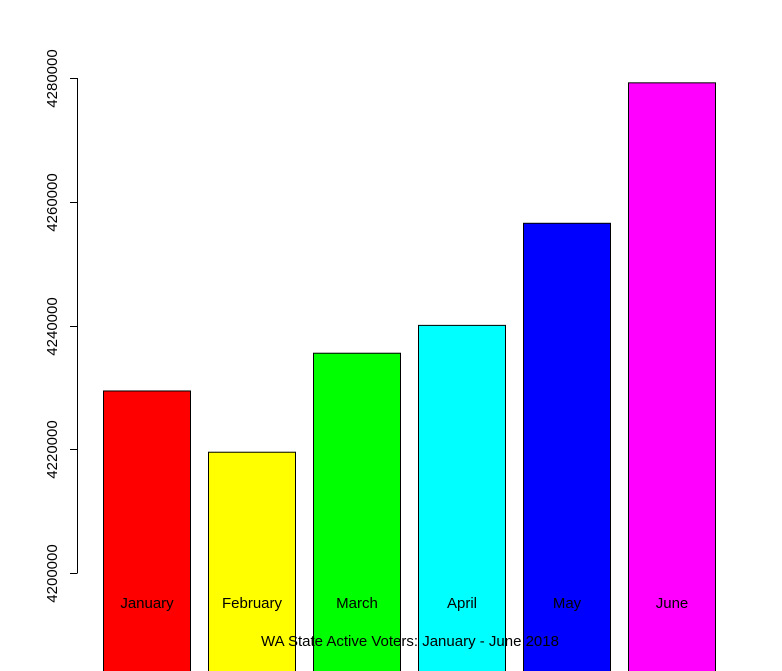  I want to click on category-label-june: June, so click(672, 603).